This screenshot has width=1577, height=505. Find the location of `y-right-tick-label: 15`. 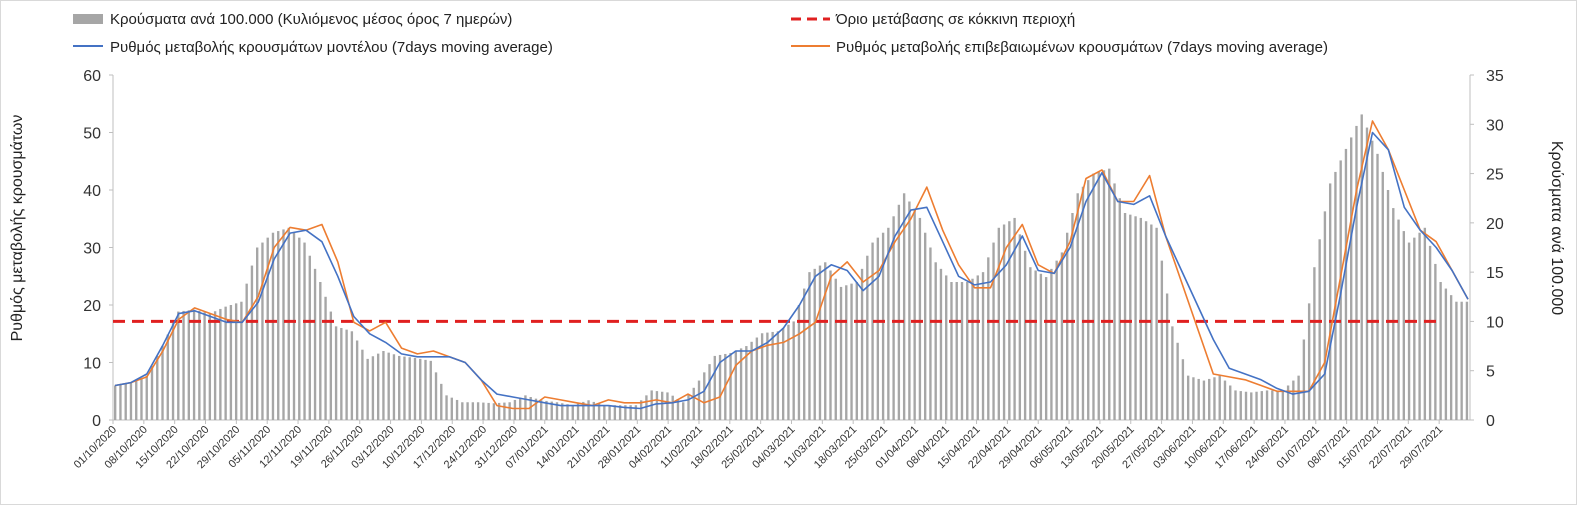

y-right-tick-label: 15 is located at coordinates (1495, 273).